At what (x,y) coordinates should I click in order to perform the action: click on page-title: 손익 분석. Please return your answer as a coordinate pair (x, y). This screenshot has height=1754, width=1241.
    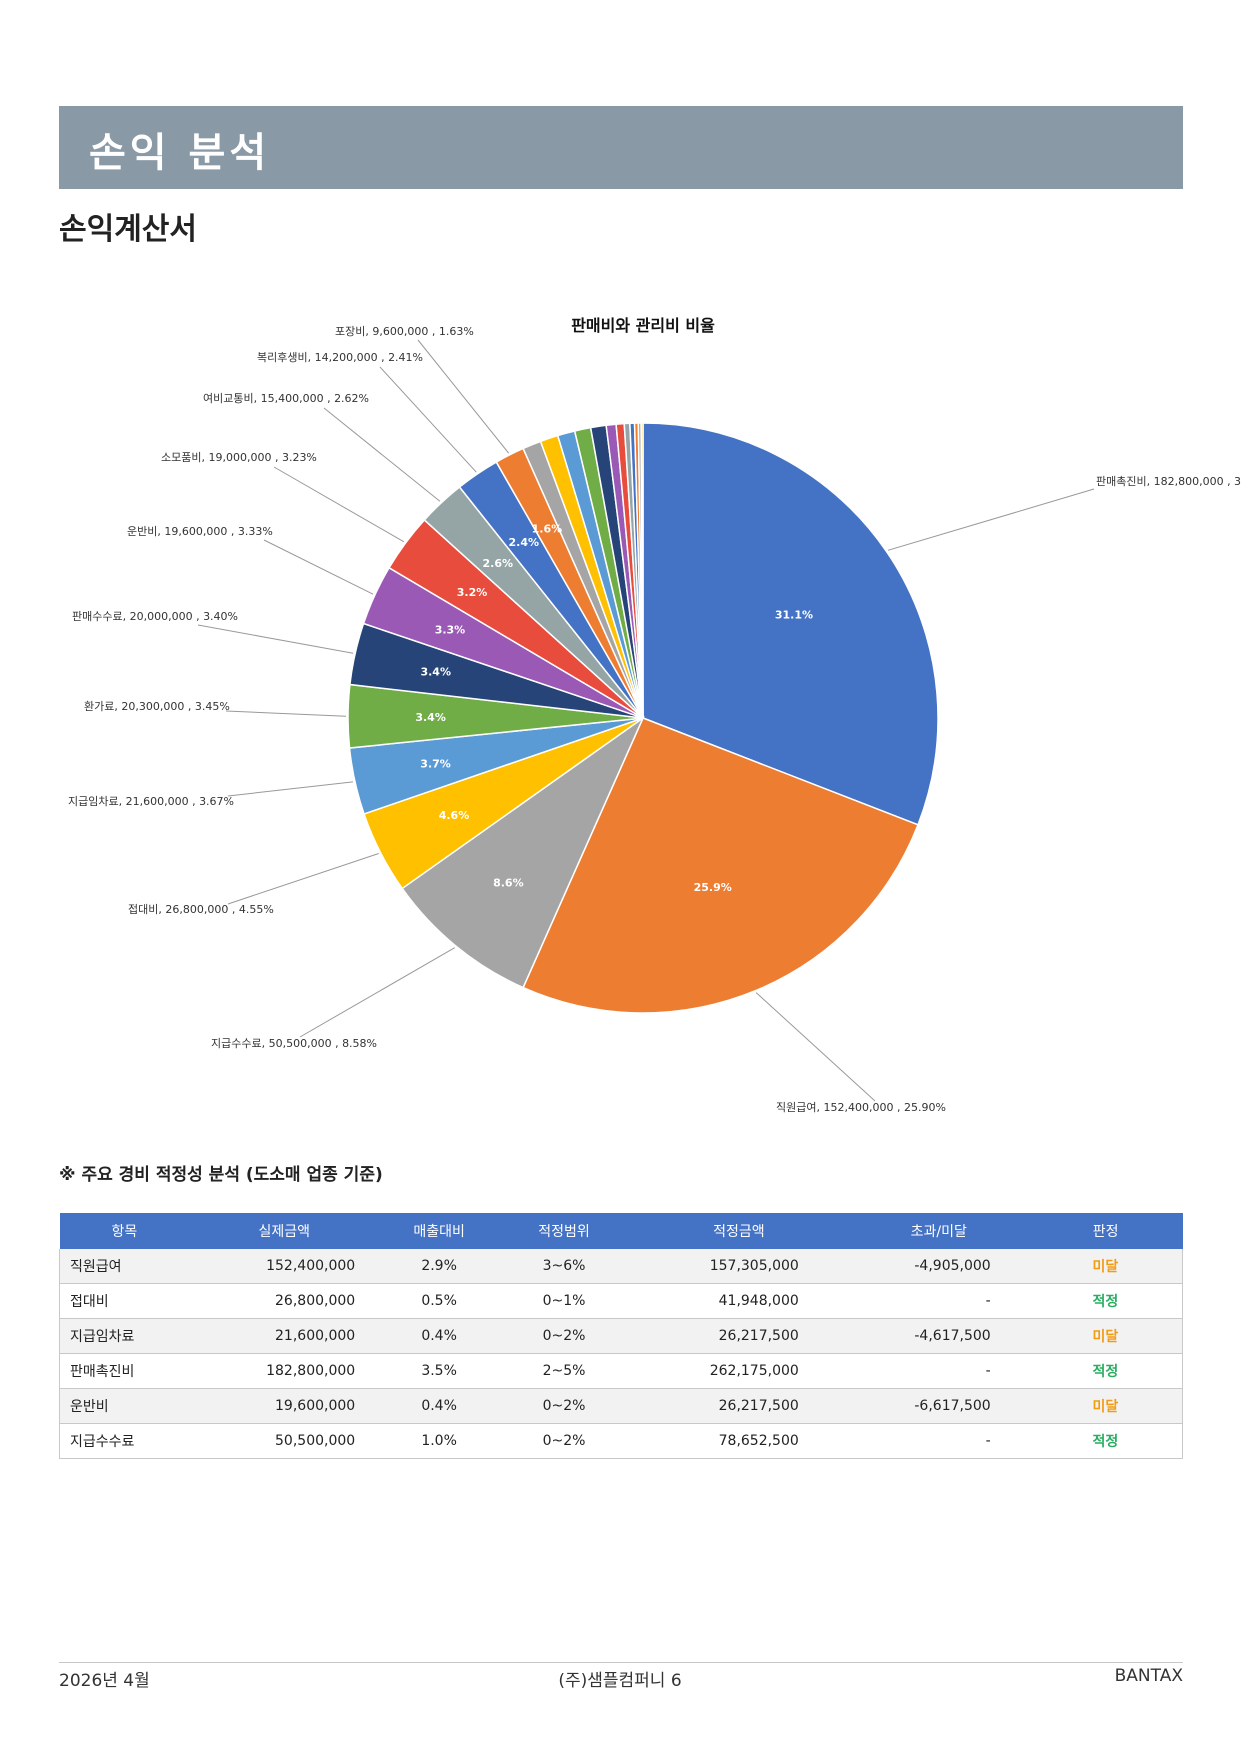
    Looking at the image, I should click on (180, 153).